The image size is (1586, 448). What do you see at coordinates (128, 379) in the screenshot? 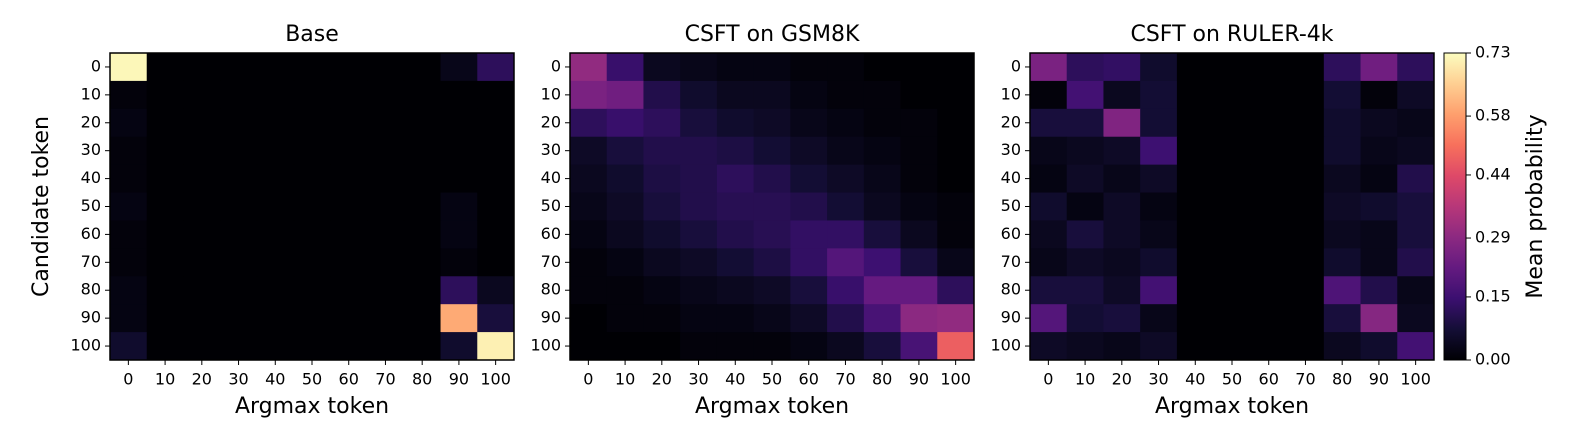
I see `x-tick-label: 0` at bounding box center [128, 379].